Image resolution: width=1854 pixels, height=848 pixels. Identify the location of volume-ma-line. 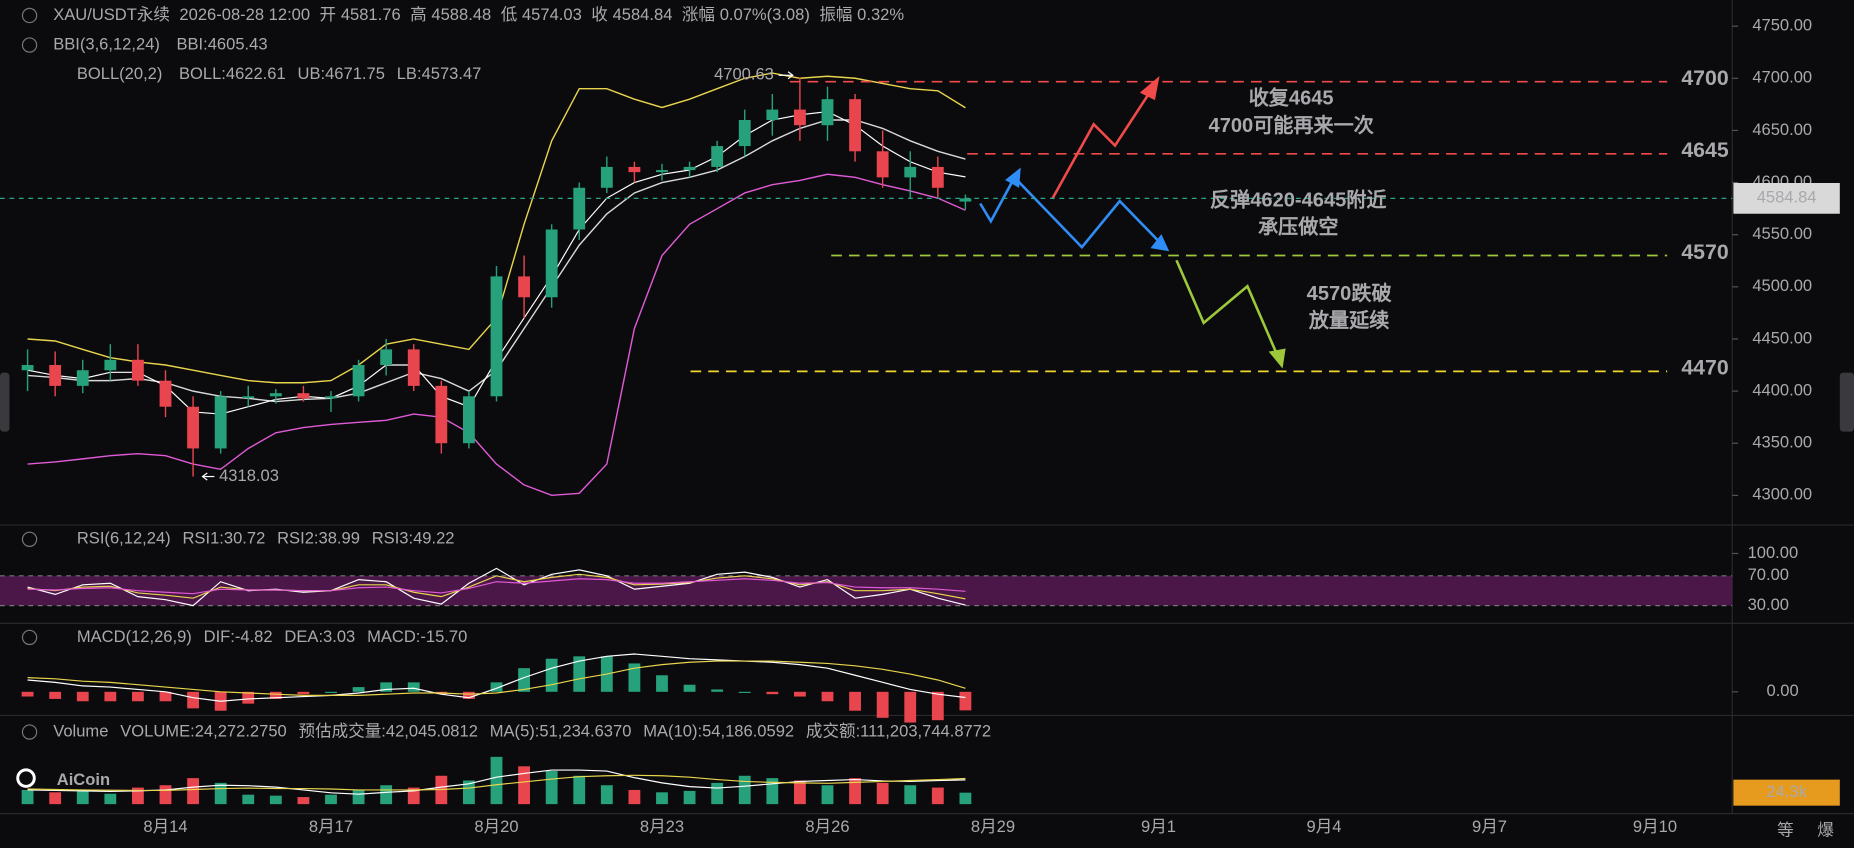
(496, 783).